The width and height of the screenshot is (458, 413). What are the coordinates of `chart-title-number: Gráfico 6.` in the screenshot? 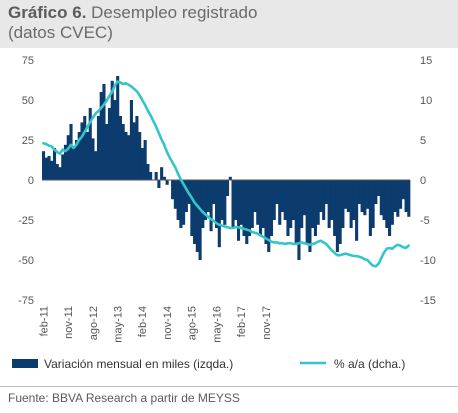 It's located at (47, 12).